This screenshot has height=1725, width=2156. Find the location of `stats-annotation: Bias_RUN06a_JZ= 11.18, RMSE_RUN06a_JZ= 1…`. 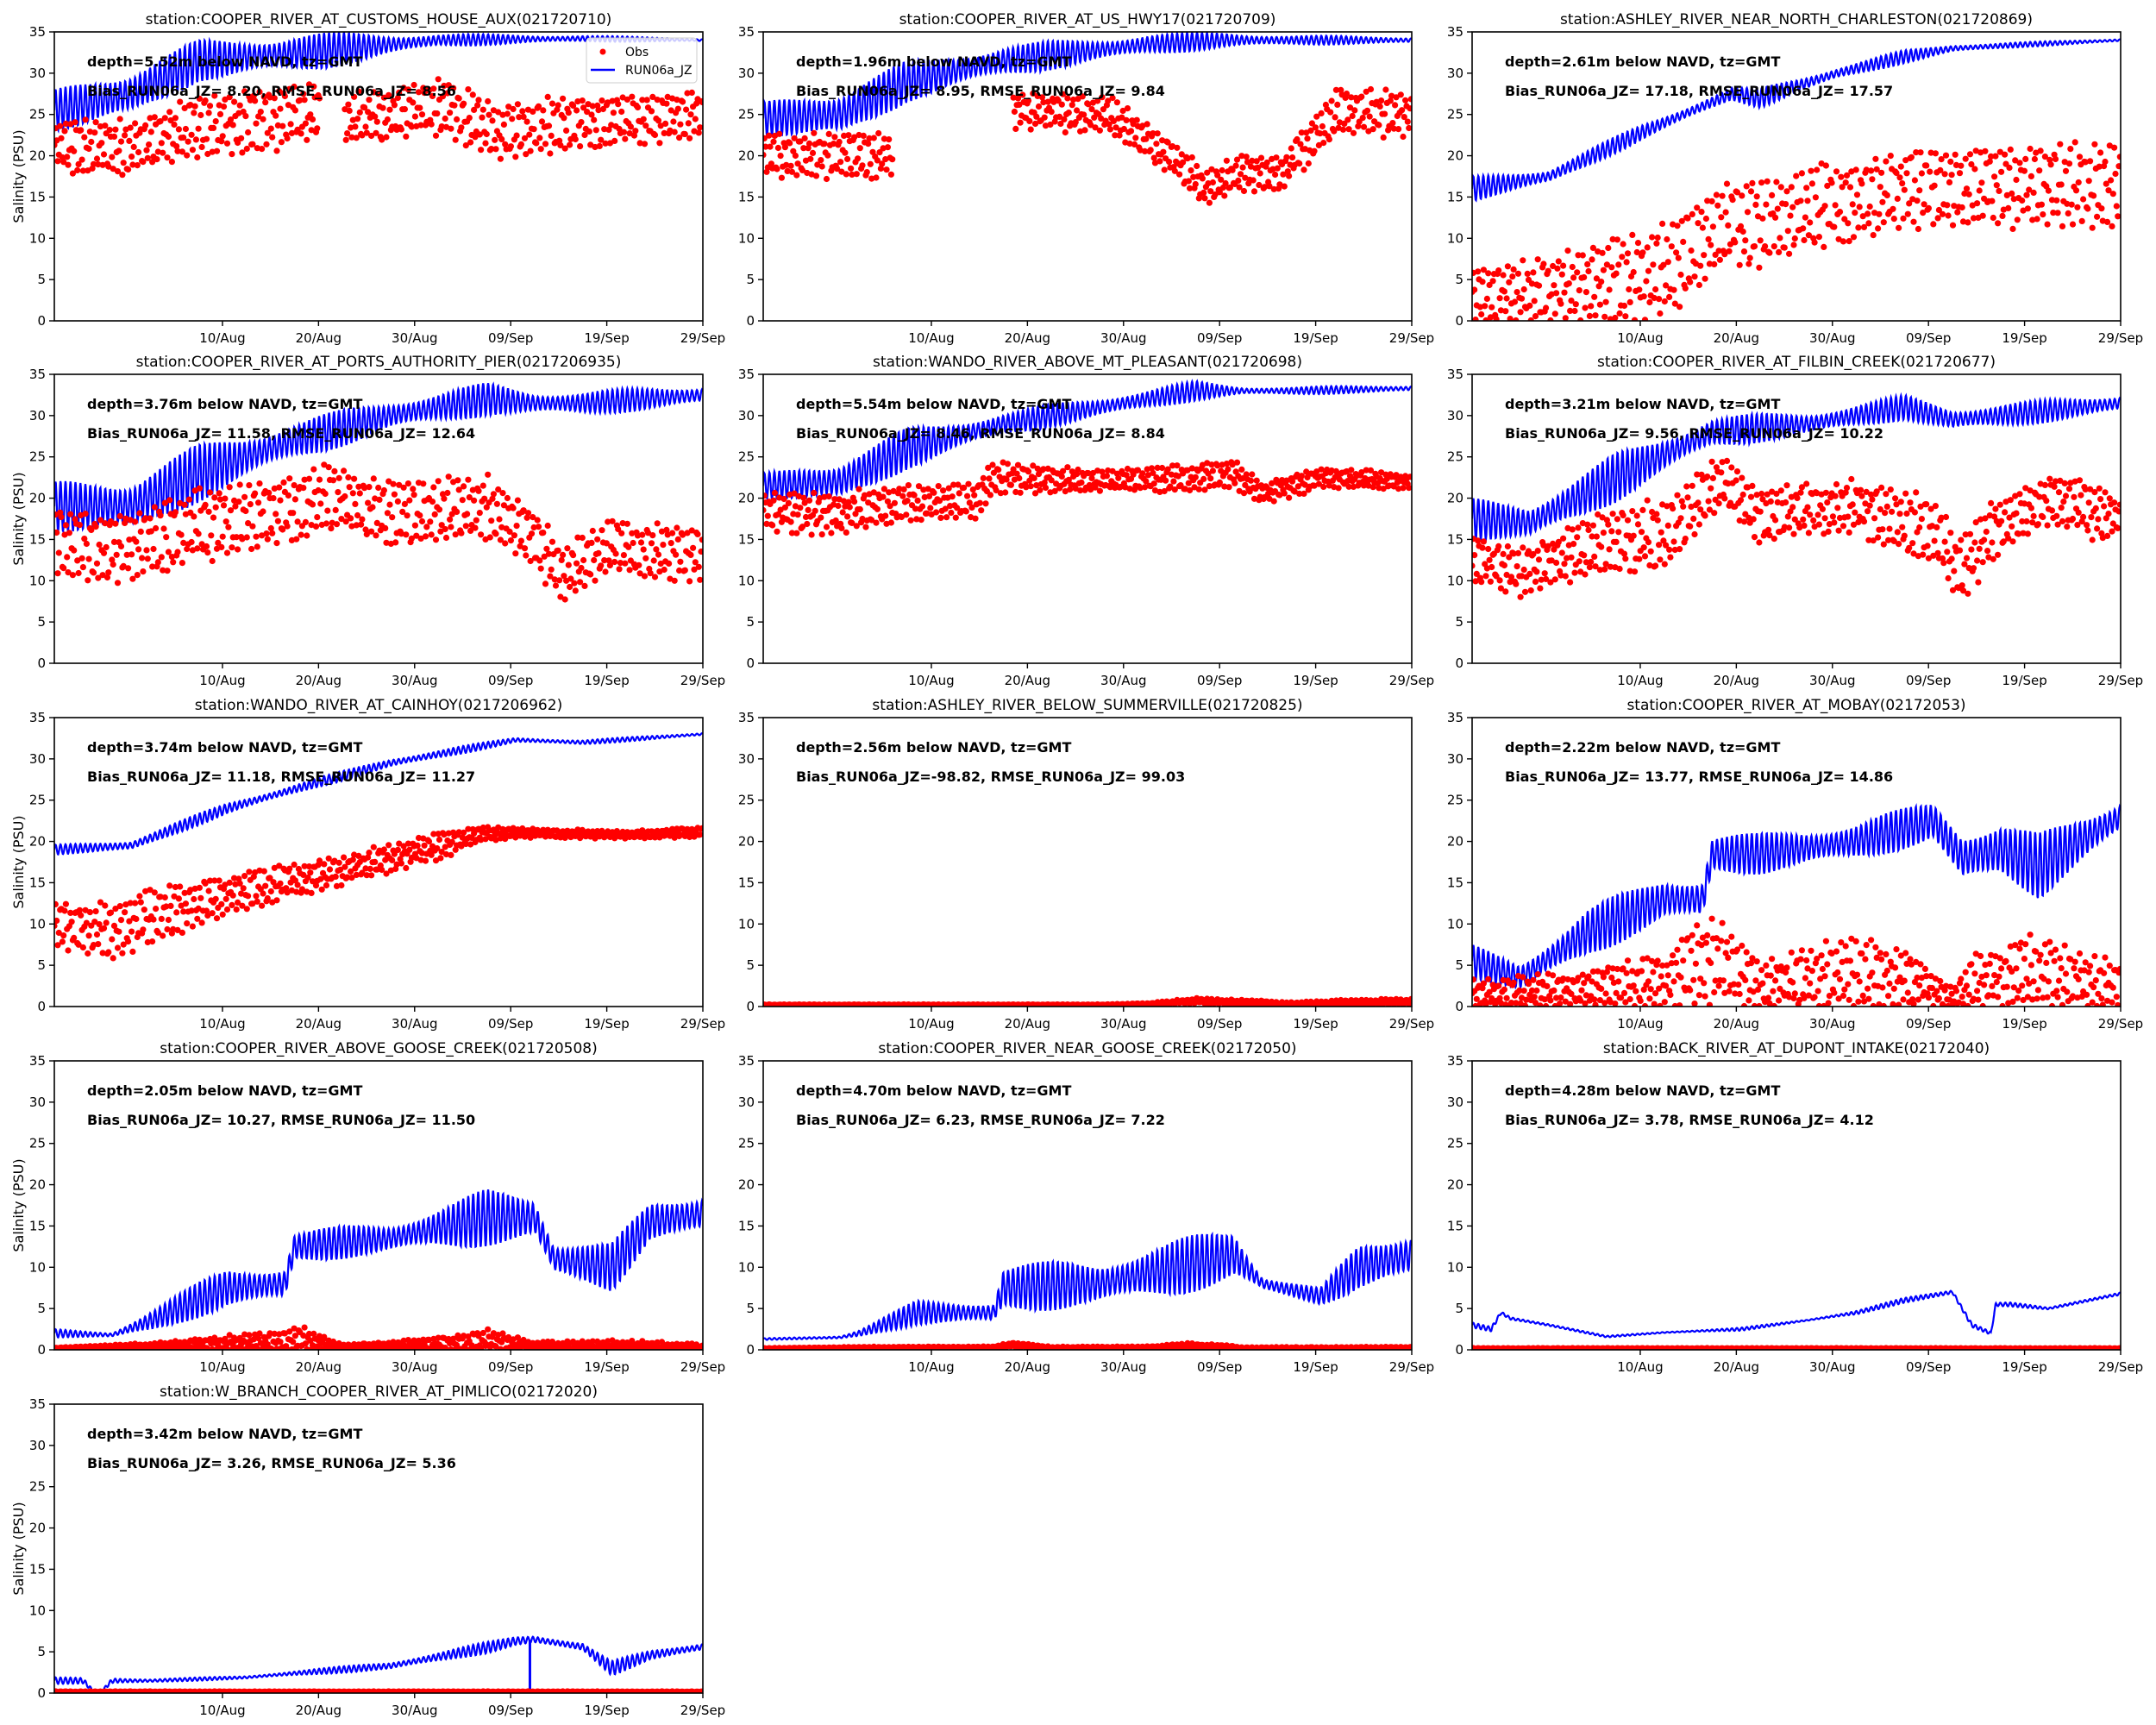

stats-annotation: Bias_RUN06a_JZ= 11.18, RMSE_RUN06a_JZ= 1… is located at coordinates (281, 776).